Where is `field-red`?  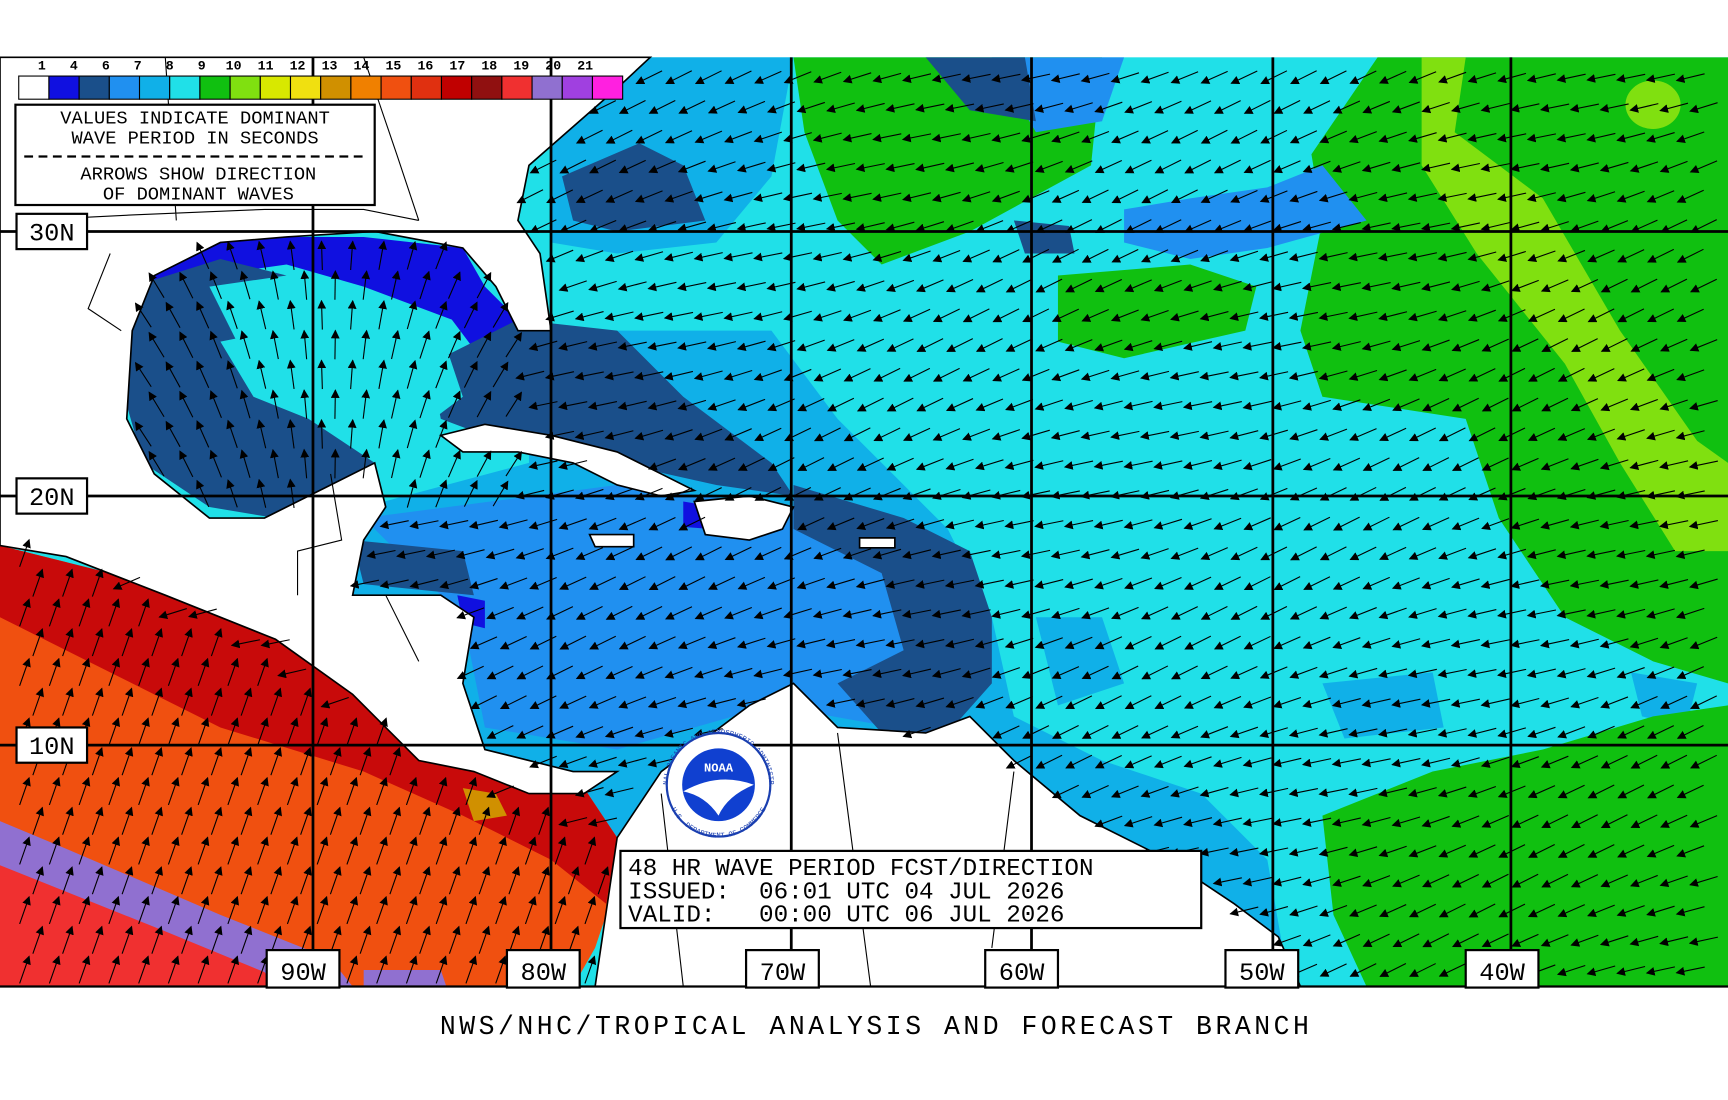
field-red is located at coordinates (309, 724).